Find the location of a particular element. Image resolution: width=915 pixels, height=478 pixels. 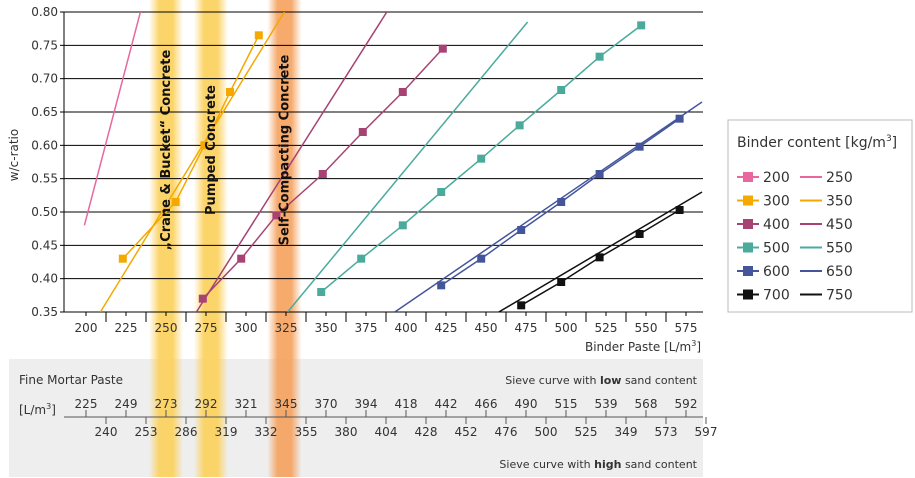

legend-label-300: 300 is located at coordinates (776, 202).